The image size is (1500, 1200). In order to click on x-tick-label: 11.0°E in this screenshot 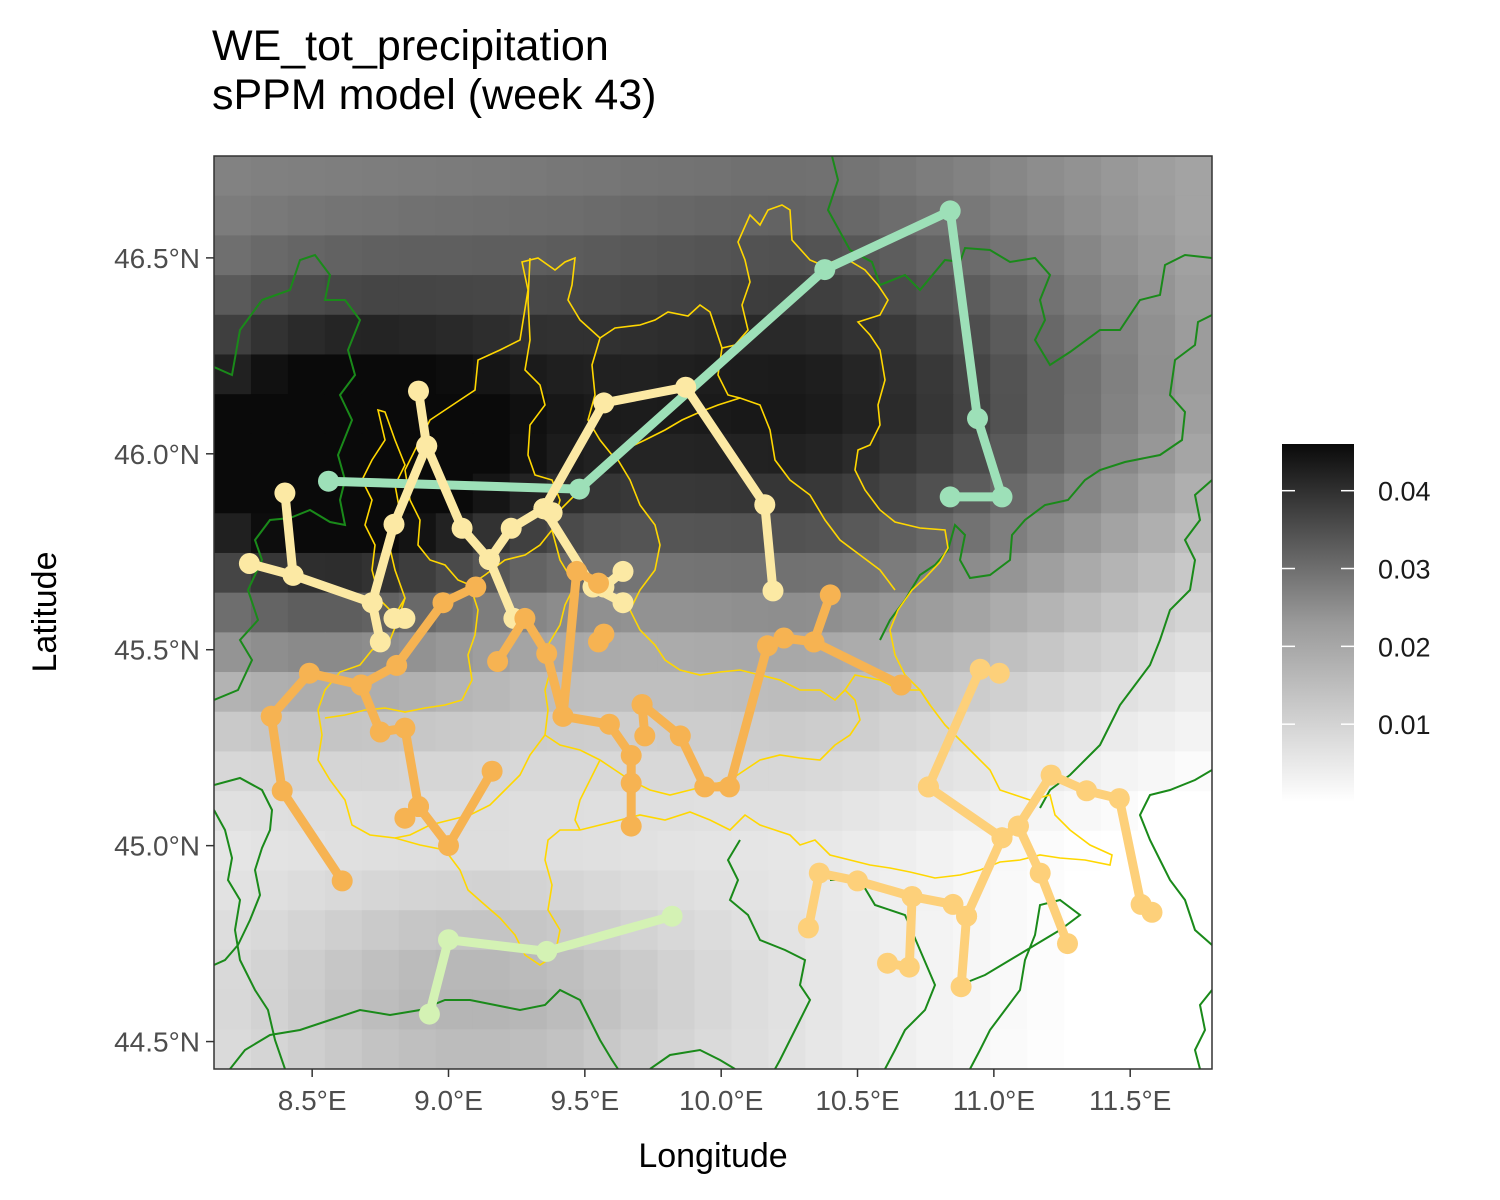, I will do `click(994, 1100)`.